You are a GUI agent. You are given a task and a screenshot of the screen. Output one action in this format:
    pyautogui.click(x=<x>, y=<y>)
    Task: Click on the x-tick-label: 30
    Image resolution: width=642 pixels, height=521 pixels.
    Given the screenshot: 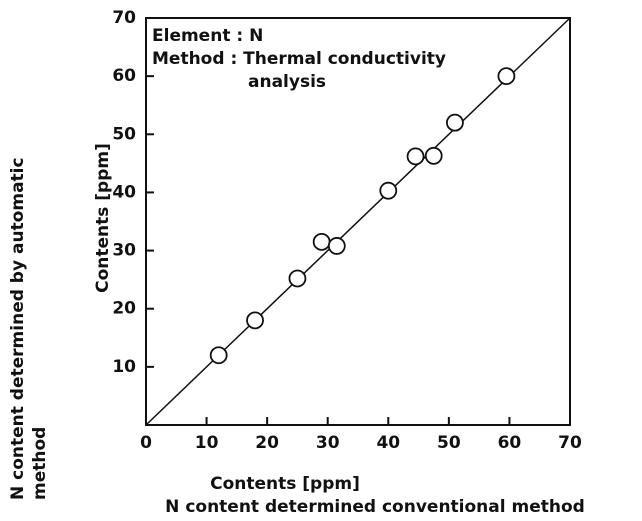 What is the action you would take?
    pyautogui.click(x=328, y=443)
    